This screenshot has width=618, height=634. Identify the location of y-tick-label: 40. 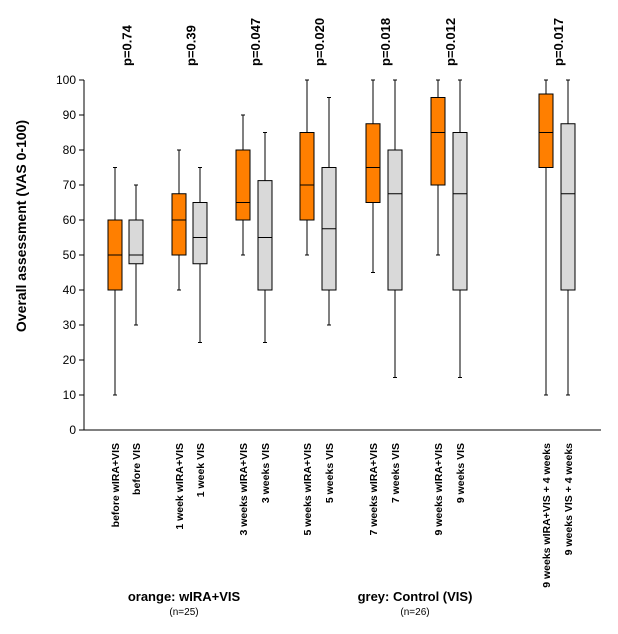
(70, 290).